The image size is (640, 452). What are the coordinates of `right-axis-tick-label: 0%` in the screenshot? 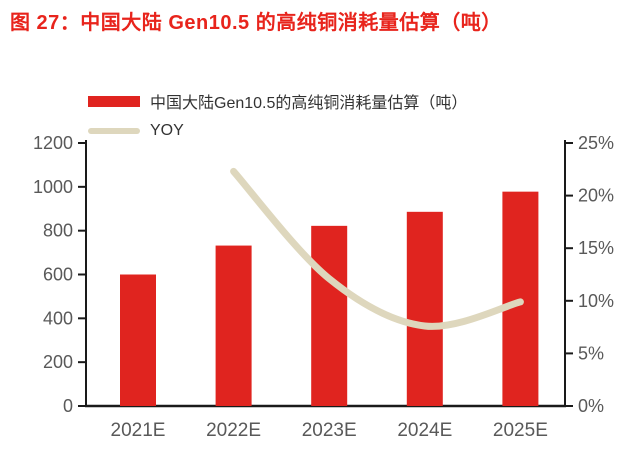 It's located at (591, 406).